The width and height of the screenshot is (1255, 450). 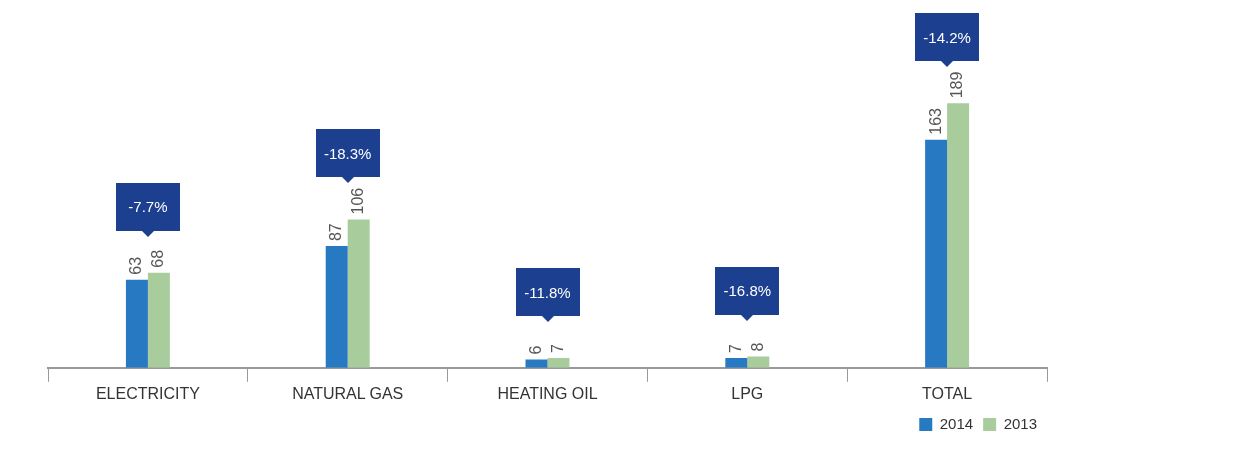 What do you see at coordinates (535, 350) in the screenshot?
I see `data-label: 6` at bounding box center [535, 350].